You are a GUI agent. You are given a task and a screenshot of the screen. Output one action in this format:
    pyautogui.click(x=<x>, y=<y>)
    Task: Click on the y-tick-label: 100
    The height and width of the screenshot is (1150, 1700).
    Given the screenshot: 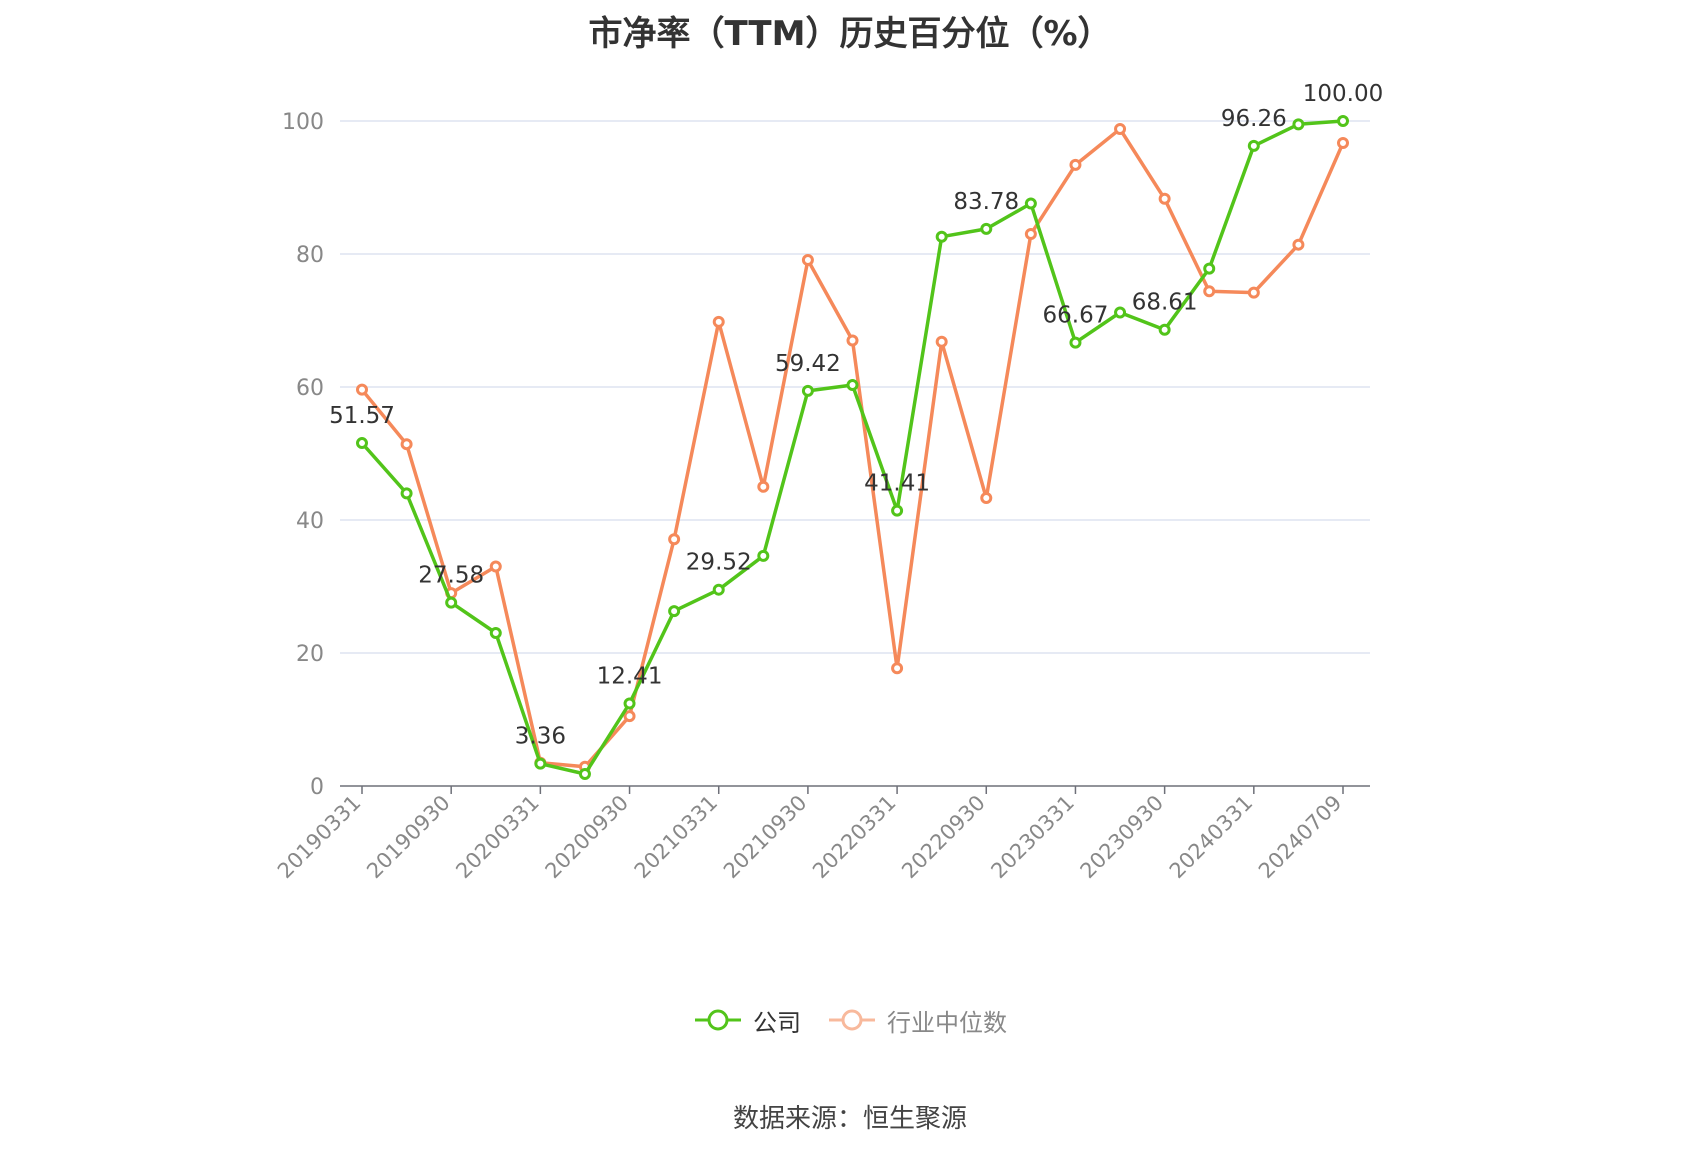 What is the action you would take?
    pyautogui.click(x=303, y=122)
    